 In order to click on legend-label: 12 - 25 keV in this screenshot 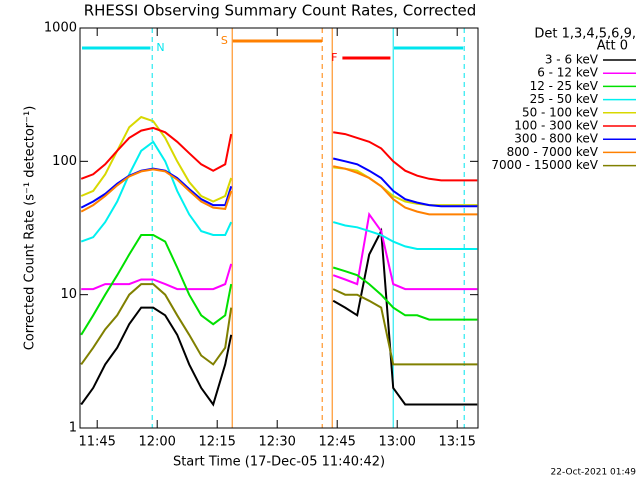, I will do `click(564, 86)`.